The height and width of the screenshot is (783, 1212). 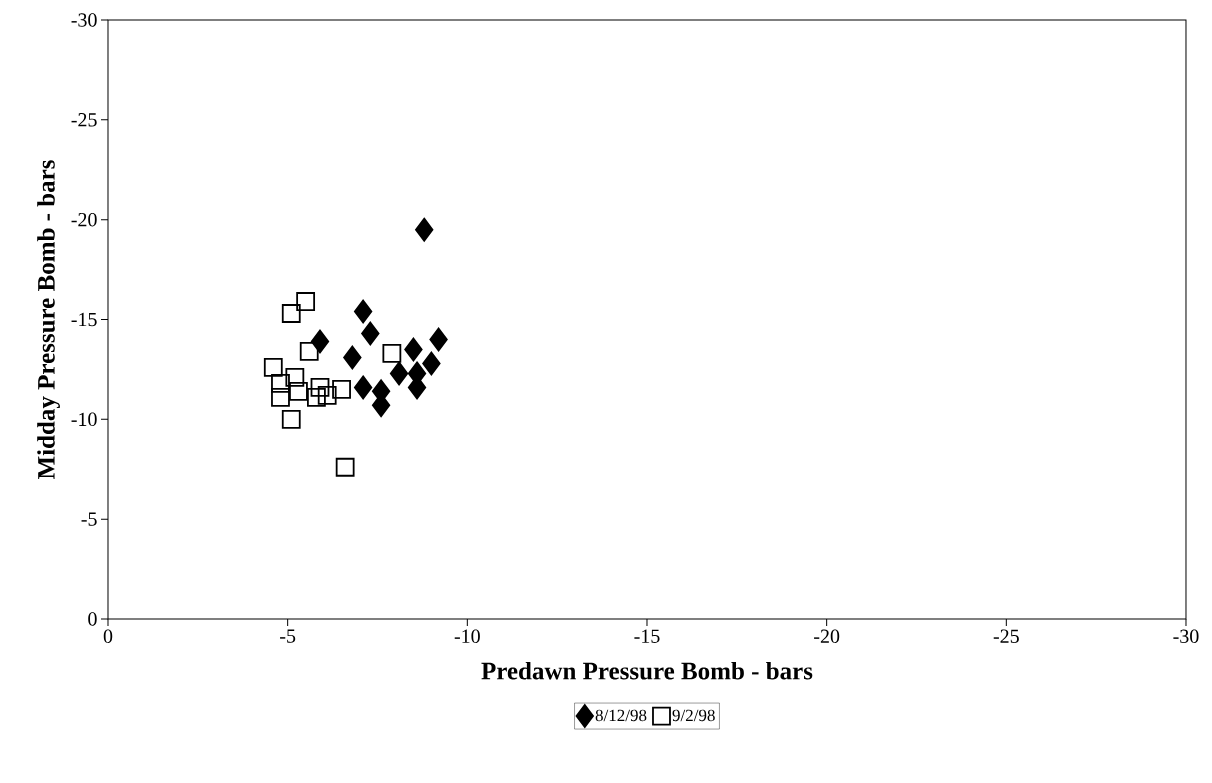 I want to click on y-tick-label: -15, so click(x=84, y=319).